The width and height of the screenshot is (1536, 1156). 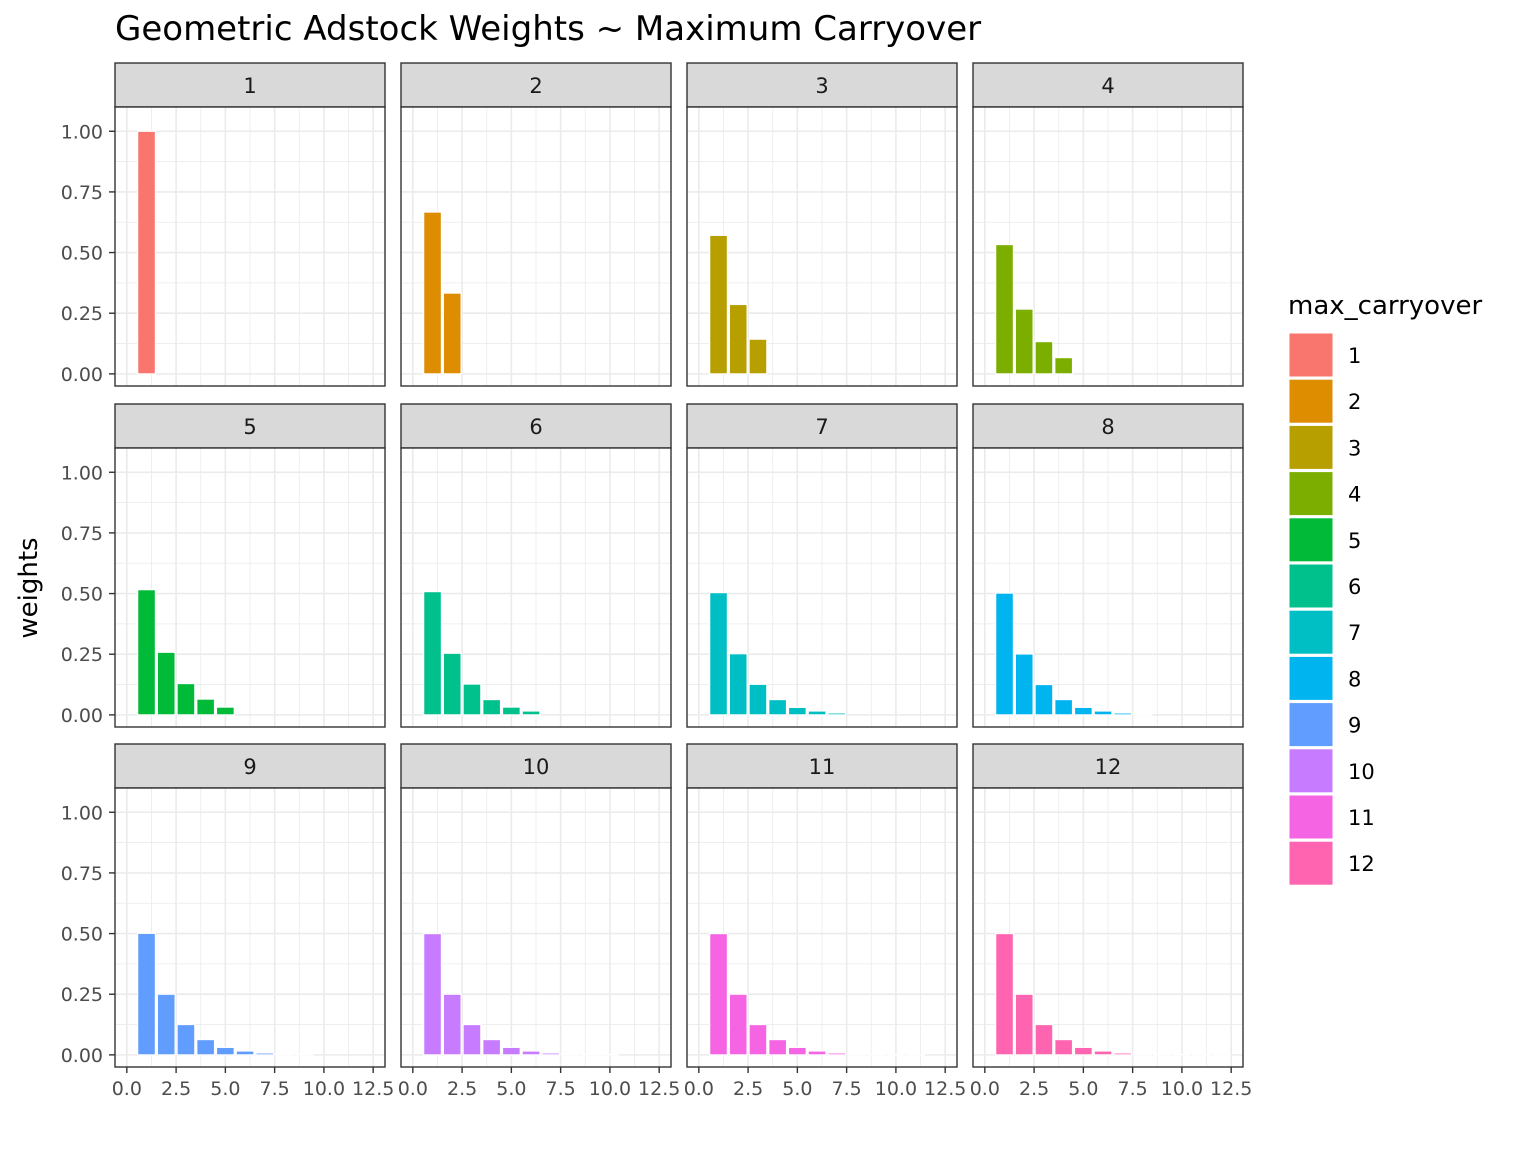 What do you see at coordinates (82, 935) in the screenshot?
I see `y-tick-label: 0.50` at bounding box center [82, 935].